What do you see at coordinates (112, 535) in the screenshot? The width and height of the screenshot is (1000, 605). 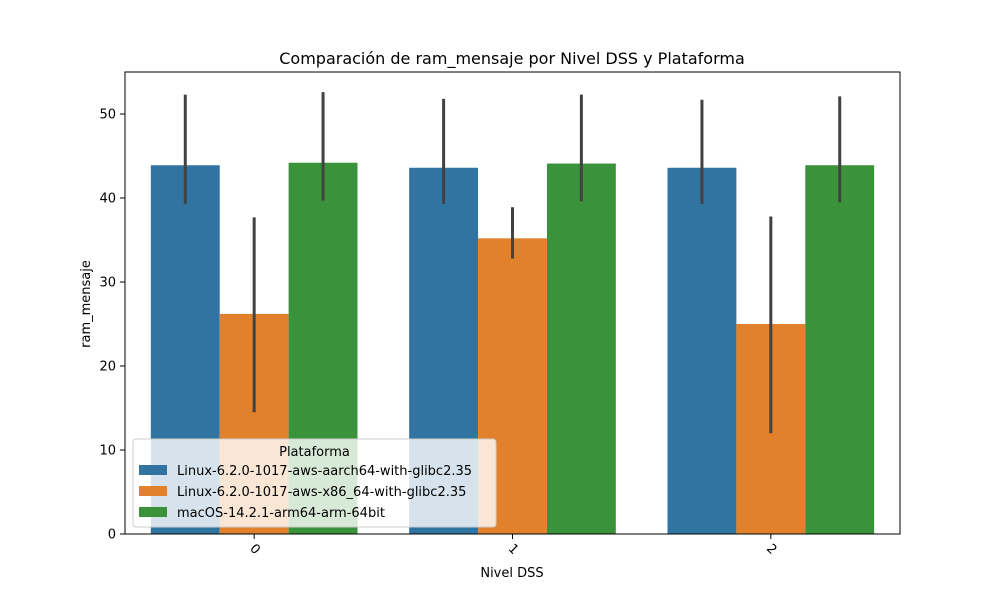 I see `y-tick-label: 0` at bounding box center [112, 535].